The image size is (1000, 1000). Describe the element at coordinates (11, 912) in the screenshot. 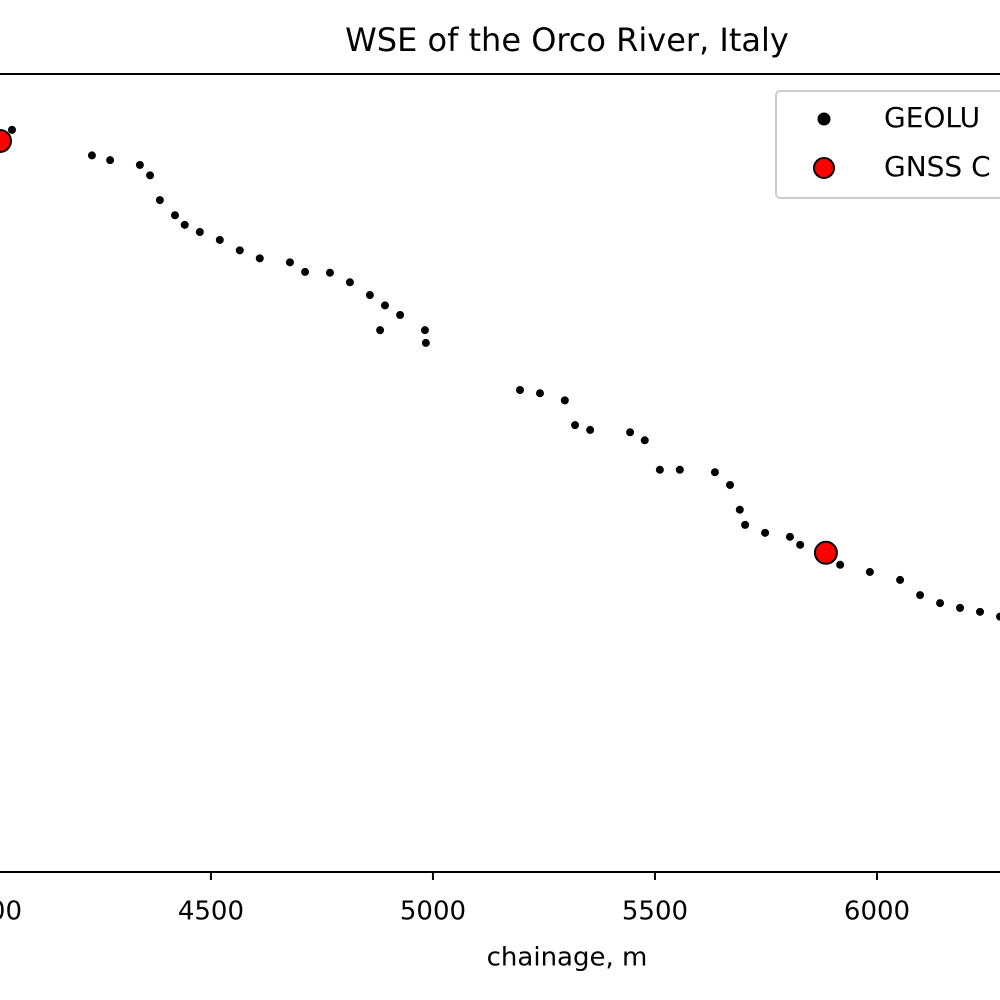

I see `x-tick-label: 4000` at that location.